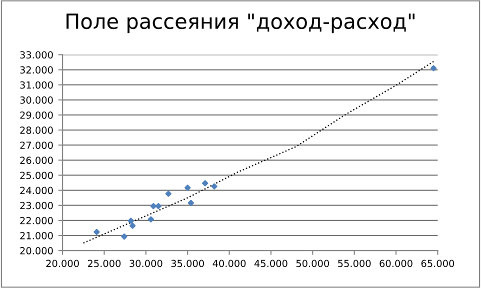 The width and height of the screenshot is (481, 288). I want to click on y-tick-label: 24.000, so click(36, 190).